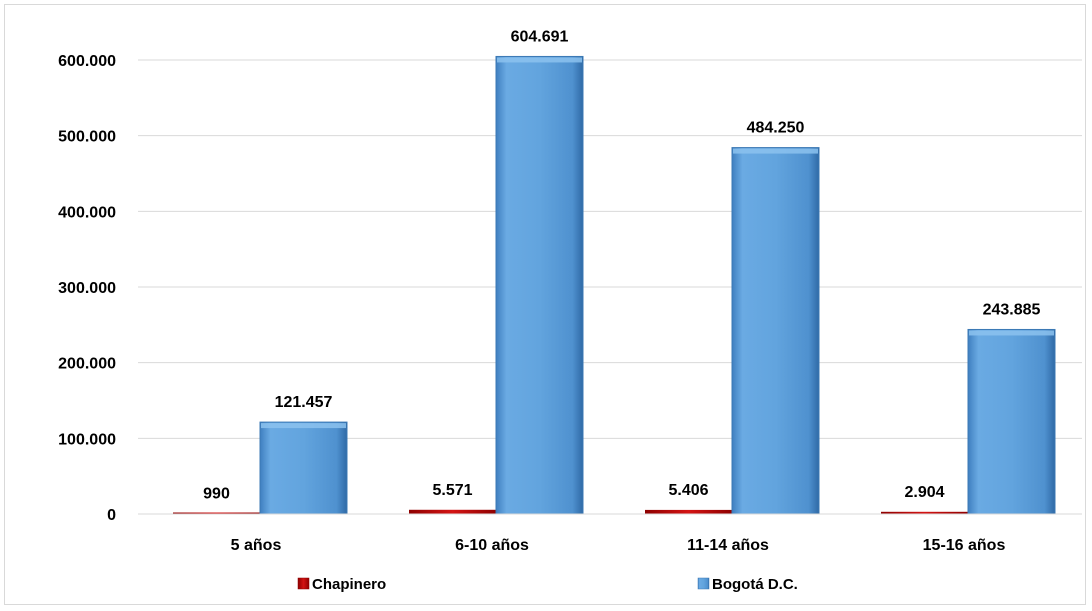  What do you see at coordinates (87, 61) in the screenshot?
I see `y-tick-label: 600.000` at bounding box center [87, 61].